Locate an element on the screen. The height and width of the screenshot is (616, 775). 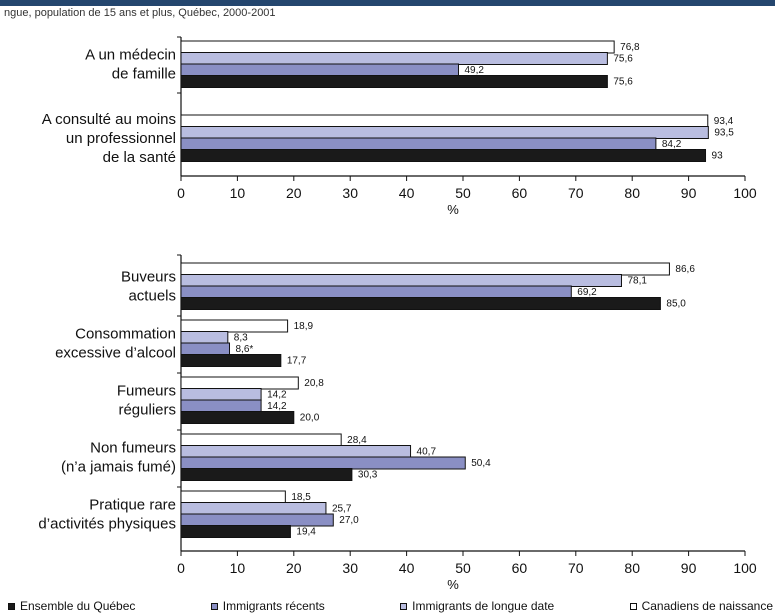
legend-item-longue_date: Immigrants de longue date is located at coordinates (477, 606).